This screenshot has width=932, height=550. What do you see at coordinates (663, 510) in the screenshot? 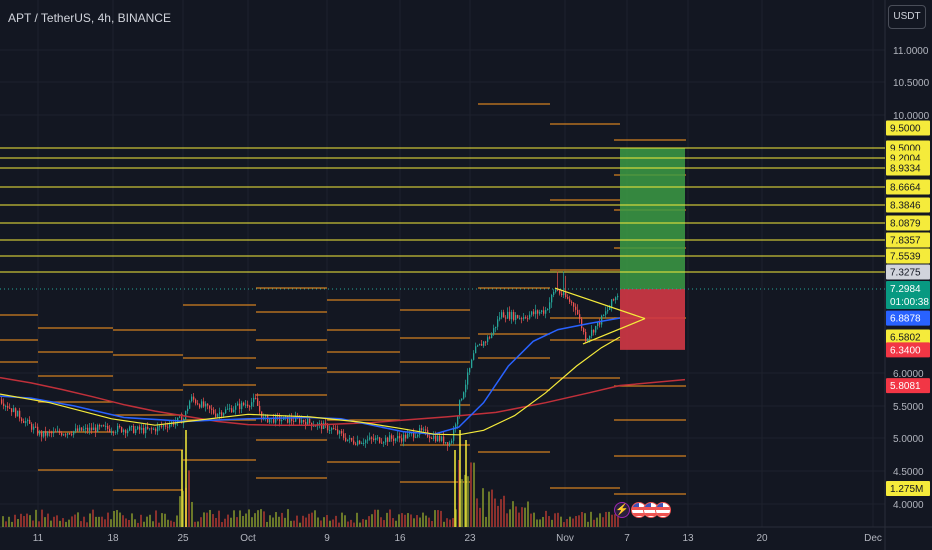
I see `us-flag-icon` at bounding box center [663, 510].